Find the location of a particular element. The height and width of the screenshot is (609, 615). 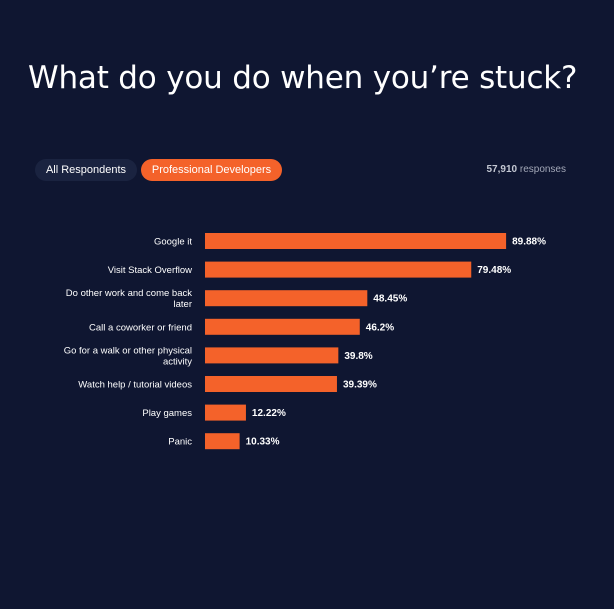

category-label-8: Panic is located at coordinates (180, 442).